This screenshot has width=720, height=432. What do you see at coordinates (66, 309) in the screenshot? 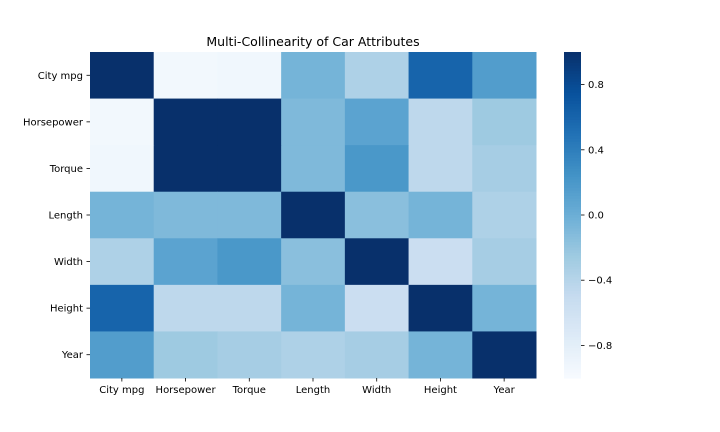
I see `y-tick-label: Height` at bounding box center [66, 309].